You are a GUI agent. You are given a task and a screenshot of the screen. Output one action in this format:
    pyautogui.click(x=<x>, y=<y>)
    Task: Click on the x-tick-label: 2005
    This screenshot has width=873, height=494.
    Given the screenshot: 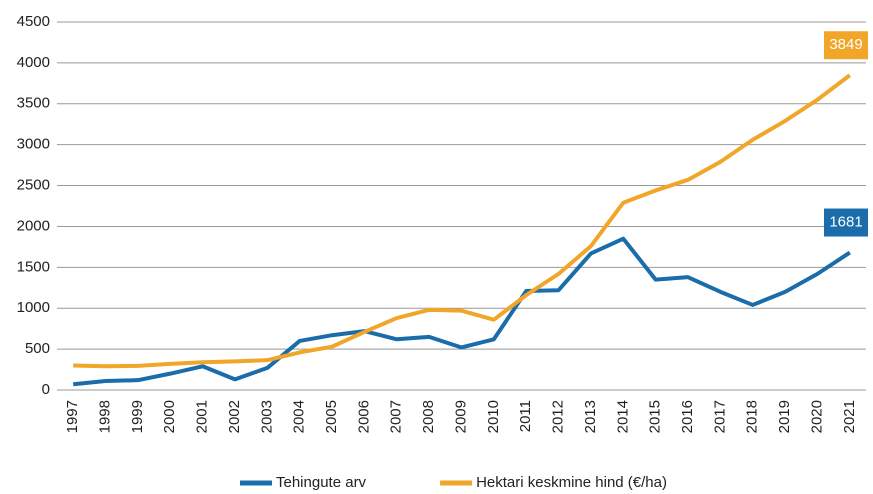 What is the action you would take?
    pyautogui.click(x=331, y=416)
    